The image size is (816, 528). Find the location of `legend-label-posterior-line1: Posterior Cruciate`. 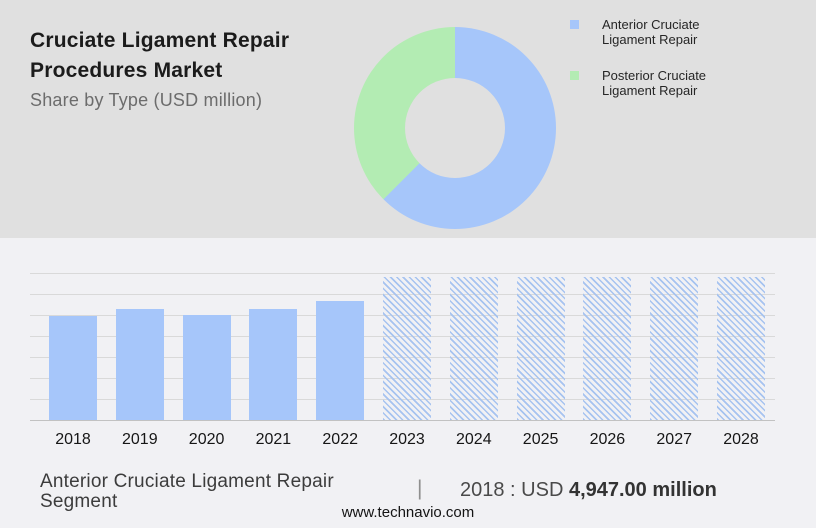

legend-label-posterior-line1: Posterior Cruciate is located at coordinates (654, 75).